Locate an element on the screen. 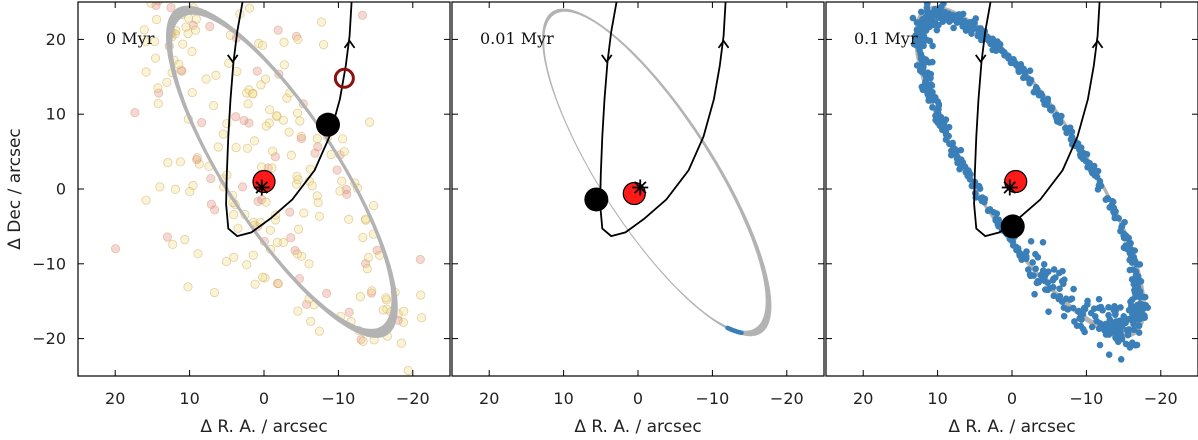 The width and height of the screenshot is (1198, 440). x-tick-label: 20 is located at coordinates (863, 398).